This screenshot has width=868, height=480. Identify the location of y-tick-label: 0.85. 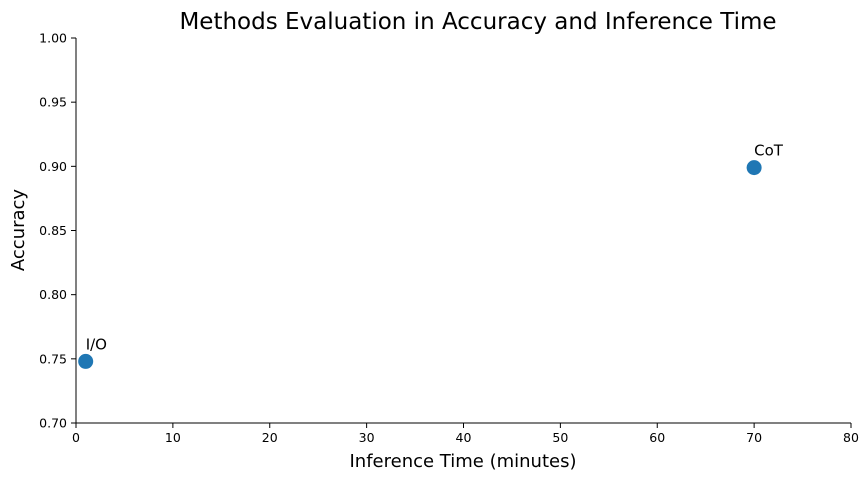
(53, 230).